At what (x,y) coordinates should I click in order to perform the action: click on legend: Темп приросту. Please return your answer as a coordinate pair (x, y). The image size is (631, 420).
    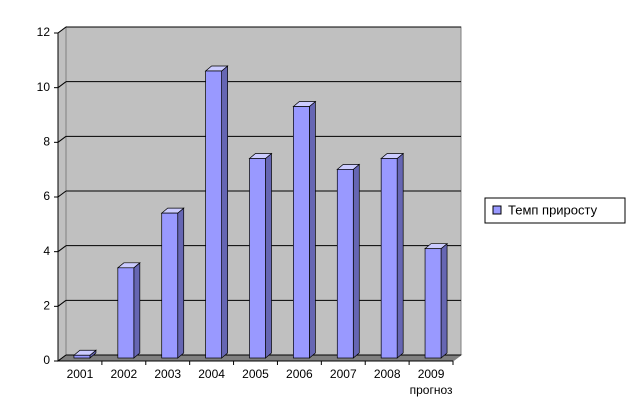
    Looking at the image, I should click on (555, 210).